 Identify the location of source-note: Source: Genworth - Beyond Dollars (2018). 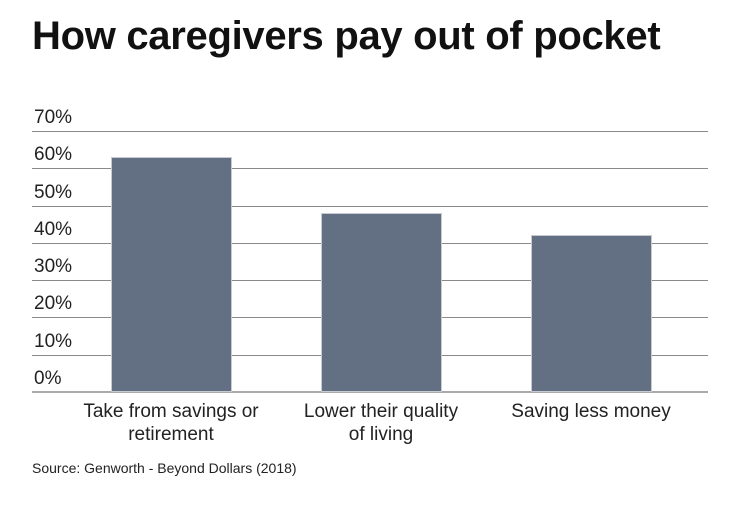
(164, 468).